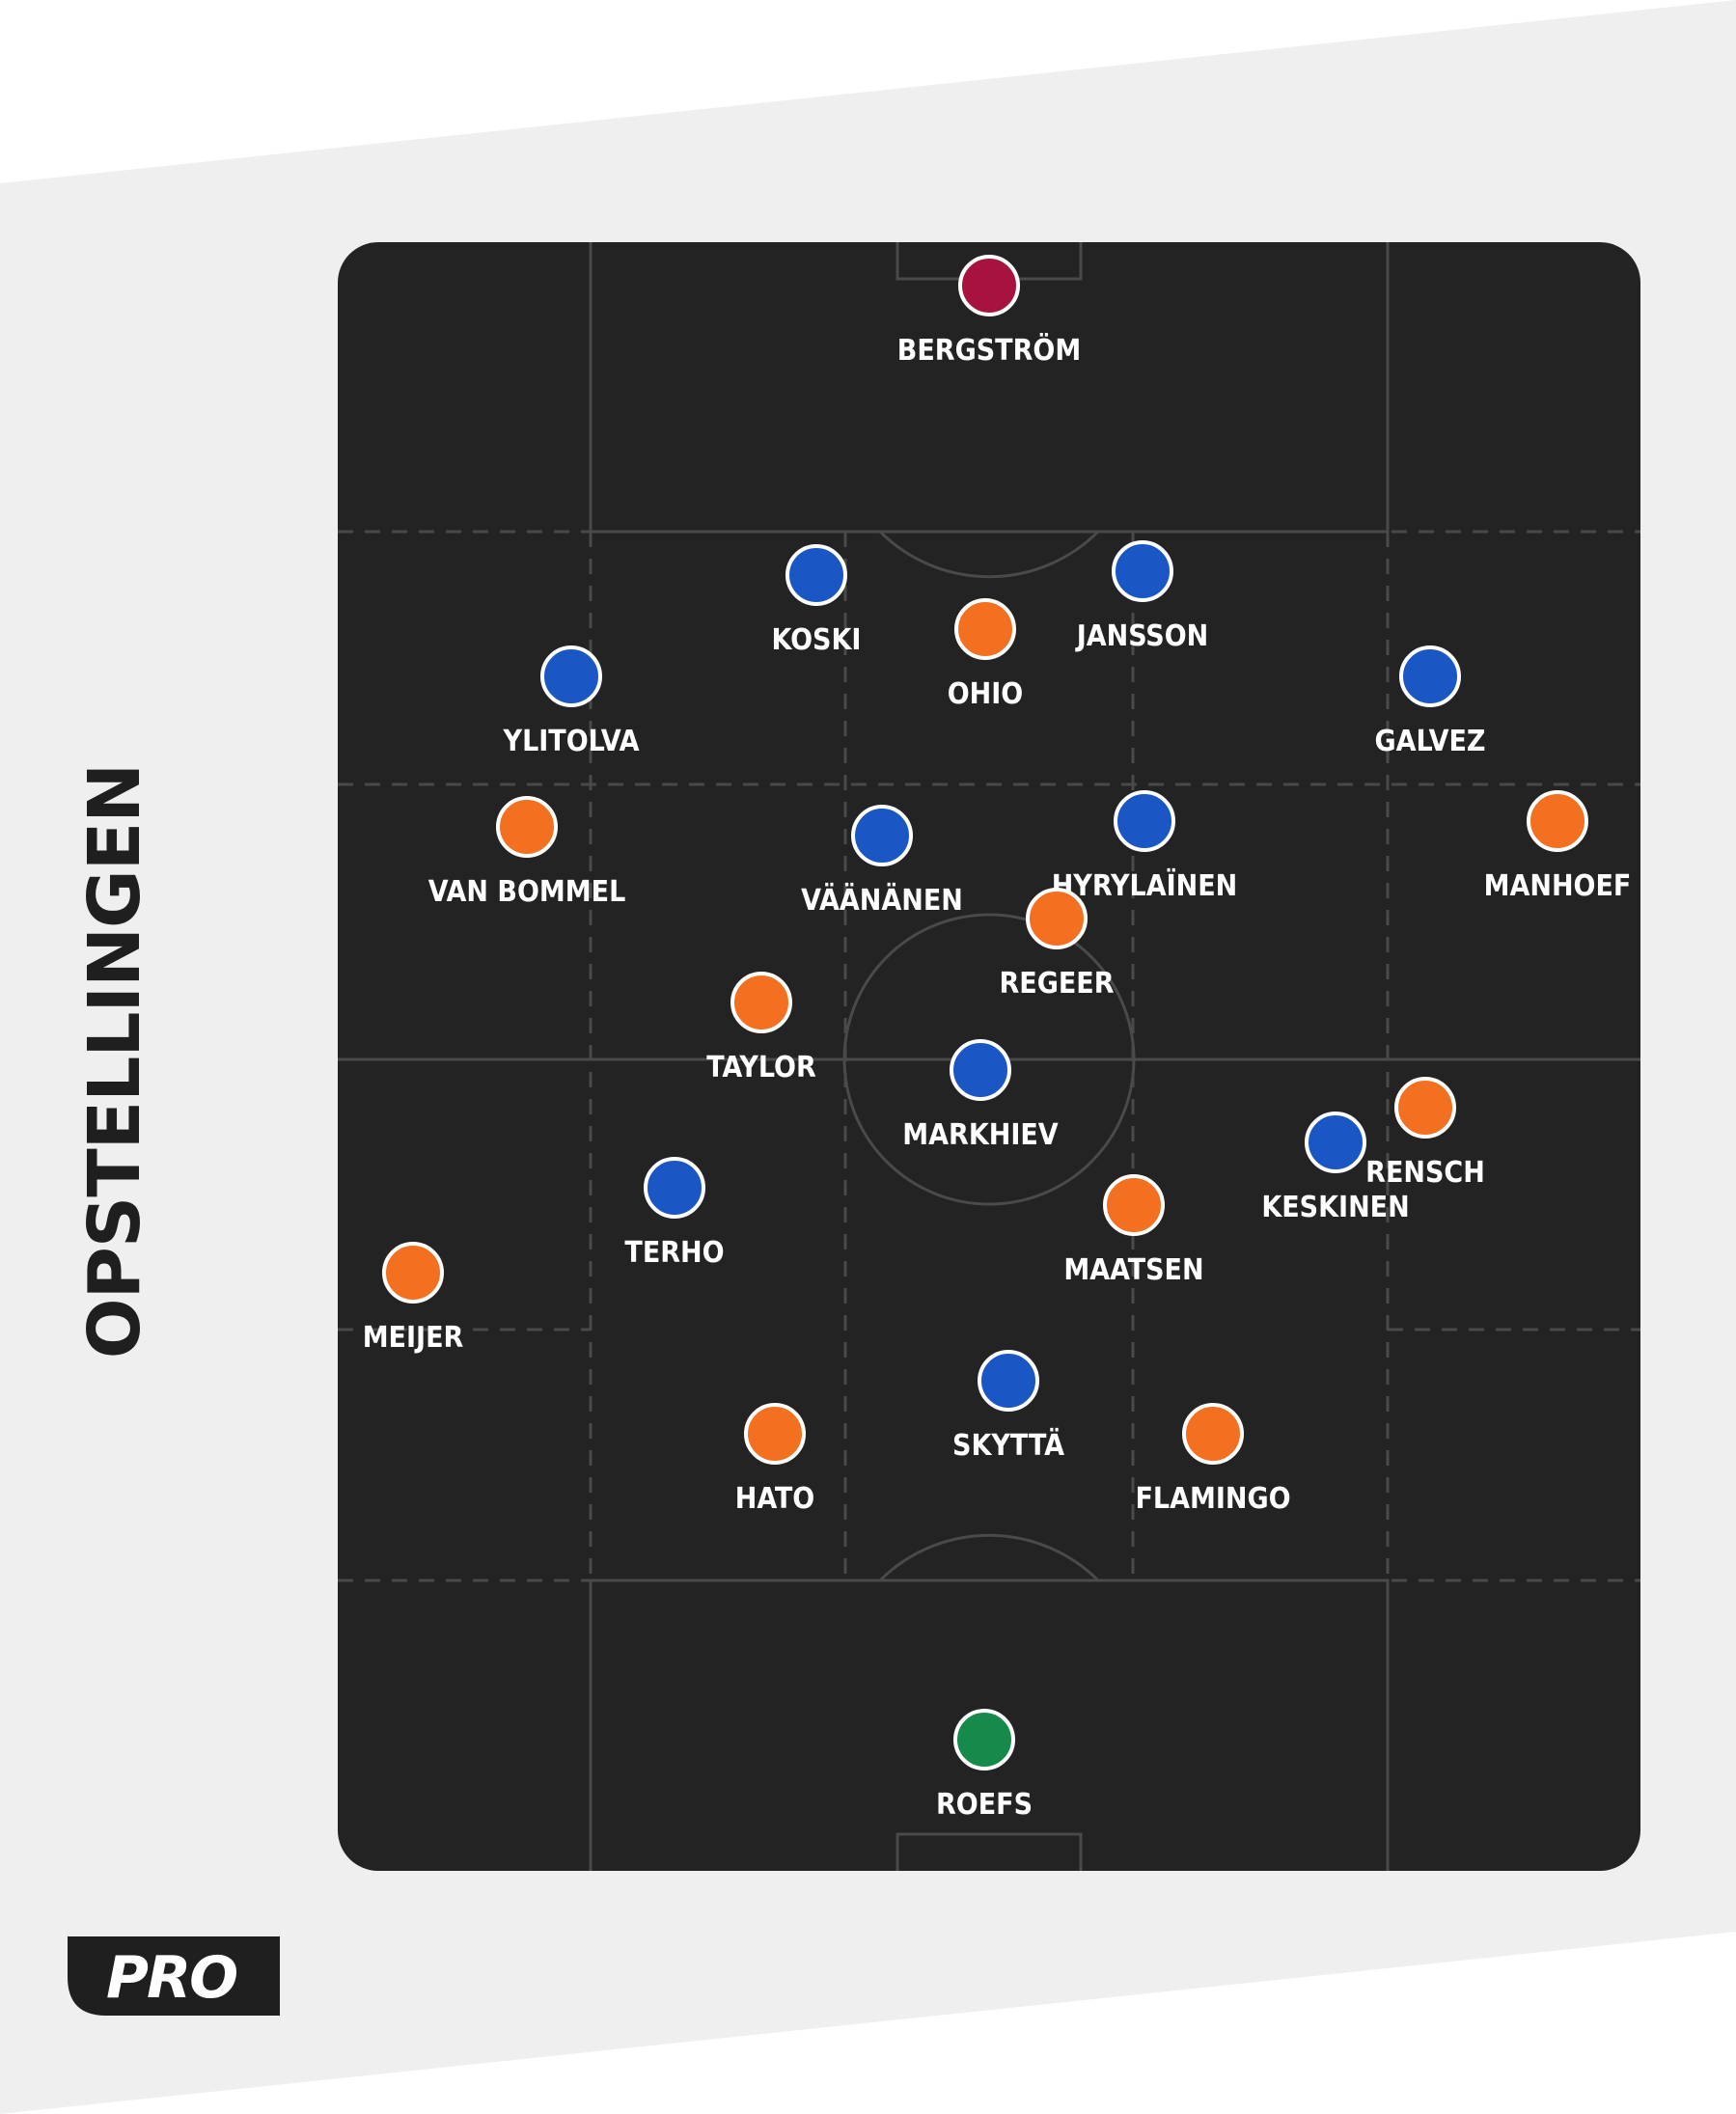  Describe the element at coordinates (1430, 741) in the screenshot. I see `player-name: GALVEZ` at that location.